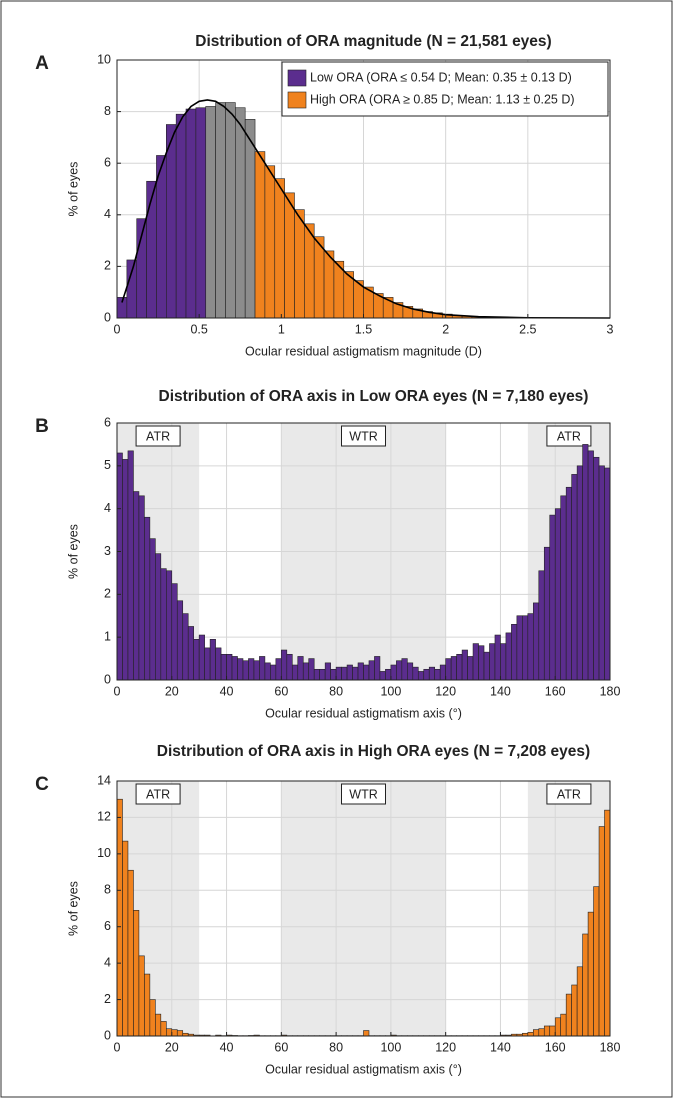  What do you see at coordinates (227, 691) in the screenshot?
I see `x-tick-label: 40` at bounding box center [227, 691].